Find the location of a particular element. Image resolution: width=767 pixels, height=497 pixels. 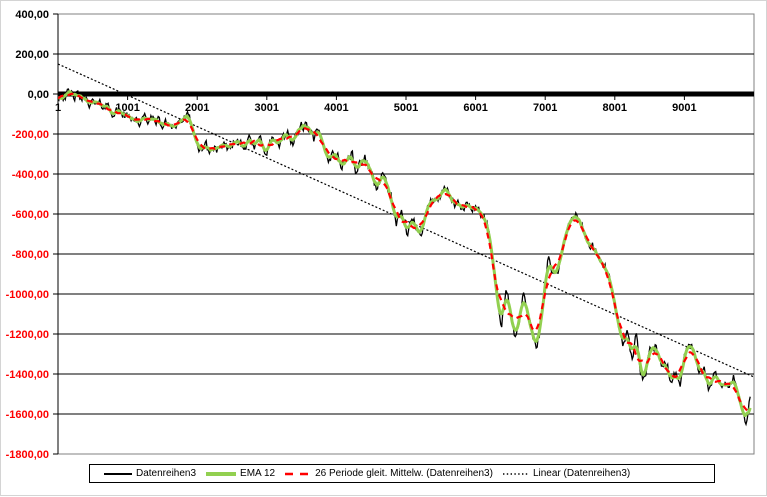

y-axis-tick-label: -1000,00 is located at coordinates (27, 295).